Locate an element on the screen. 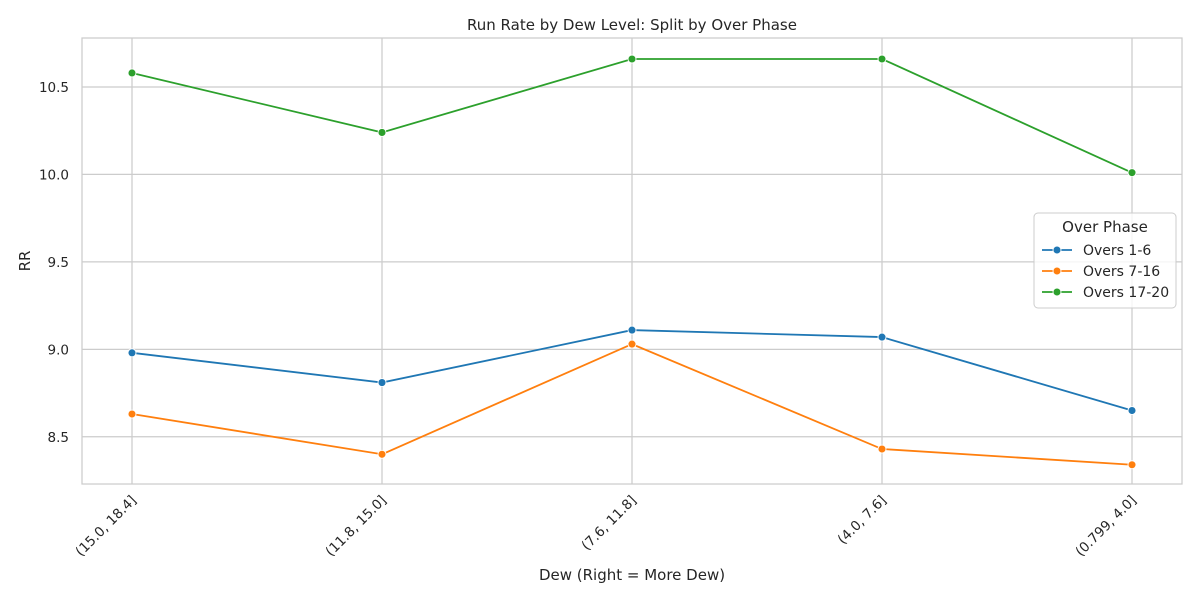 This screenshot has height=600, width=1200. x-tick-label: (11.8, 15.0] is located at coordinates (355, 526).